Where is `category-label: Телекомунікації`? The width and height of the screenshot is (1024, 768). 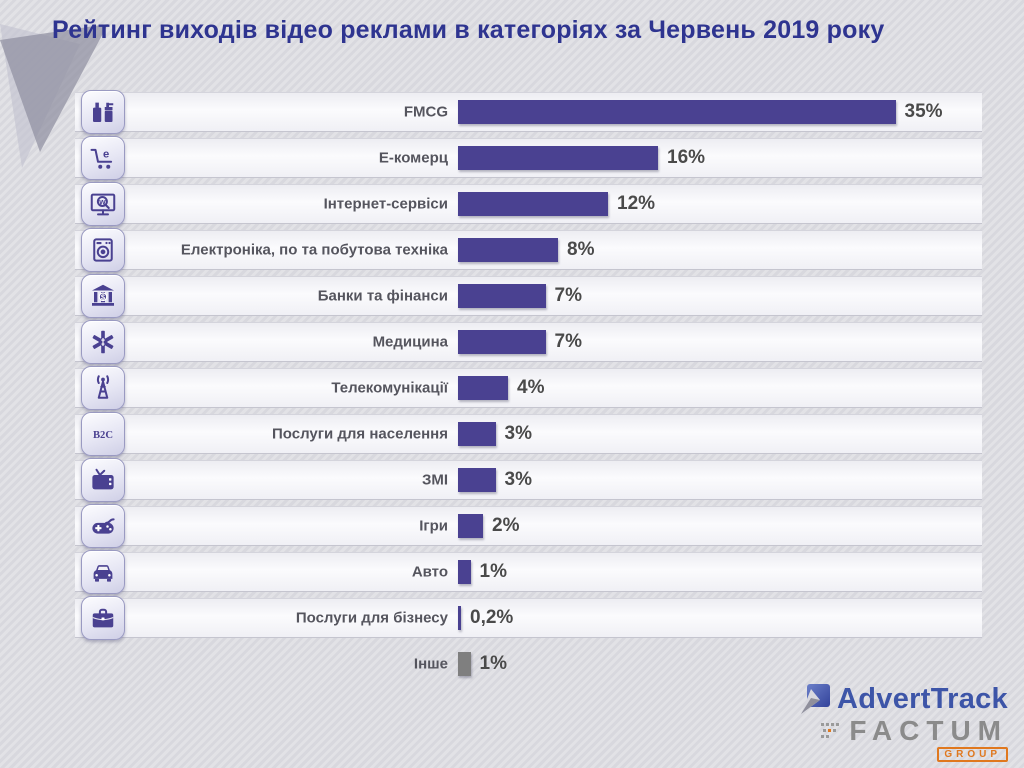
category-label: Телекомунікації is located at coordinates (389, 388).